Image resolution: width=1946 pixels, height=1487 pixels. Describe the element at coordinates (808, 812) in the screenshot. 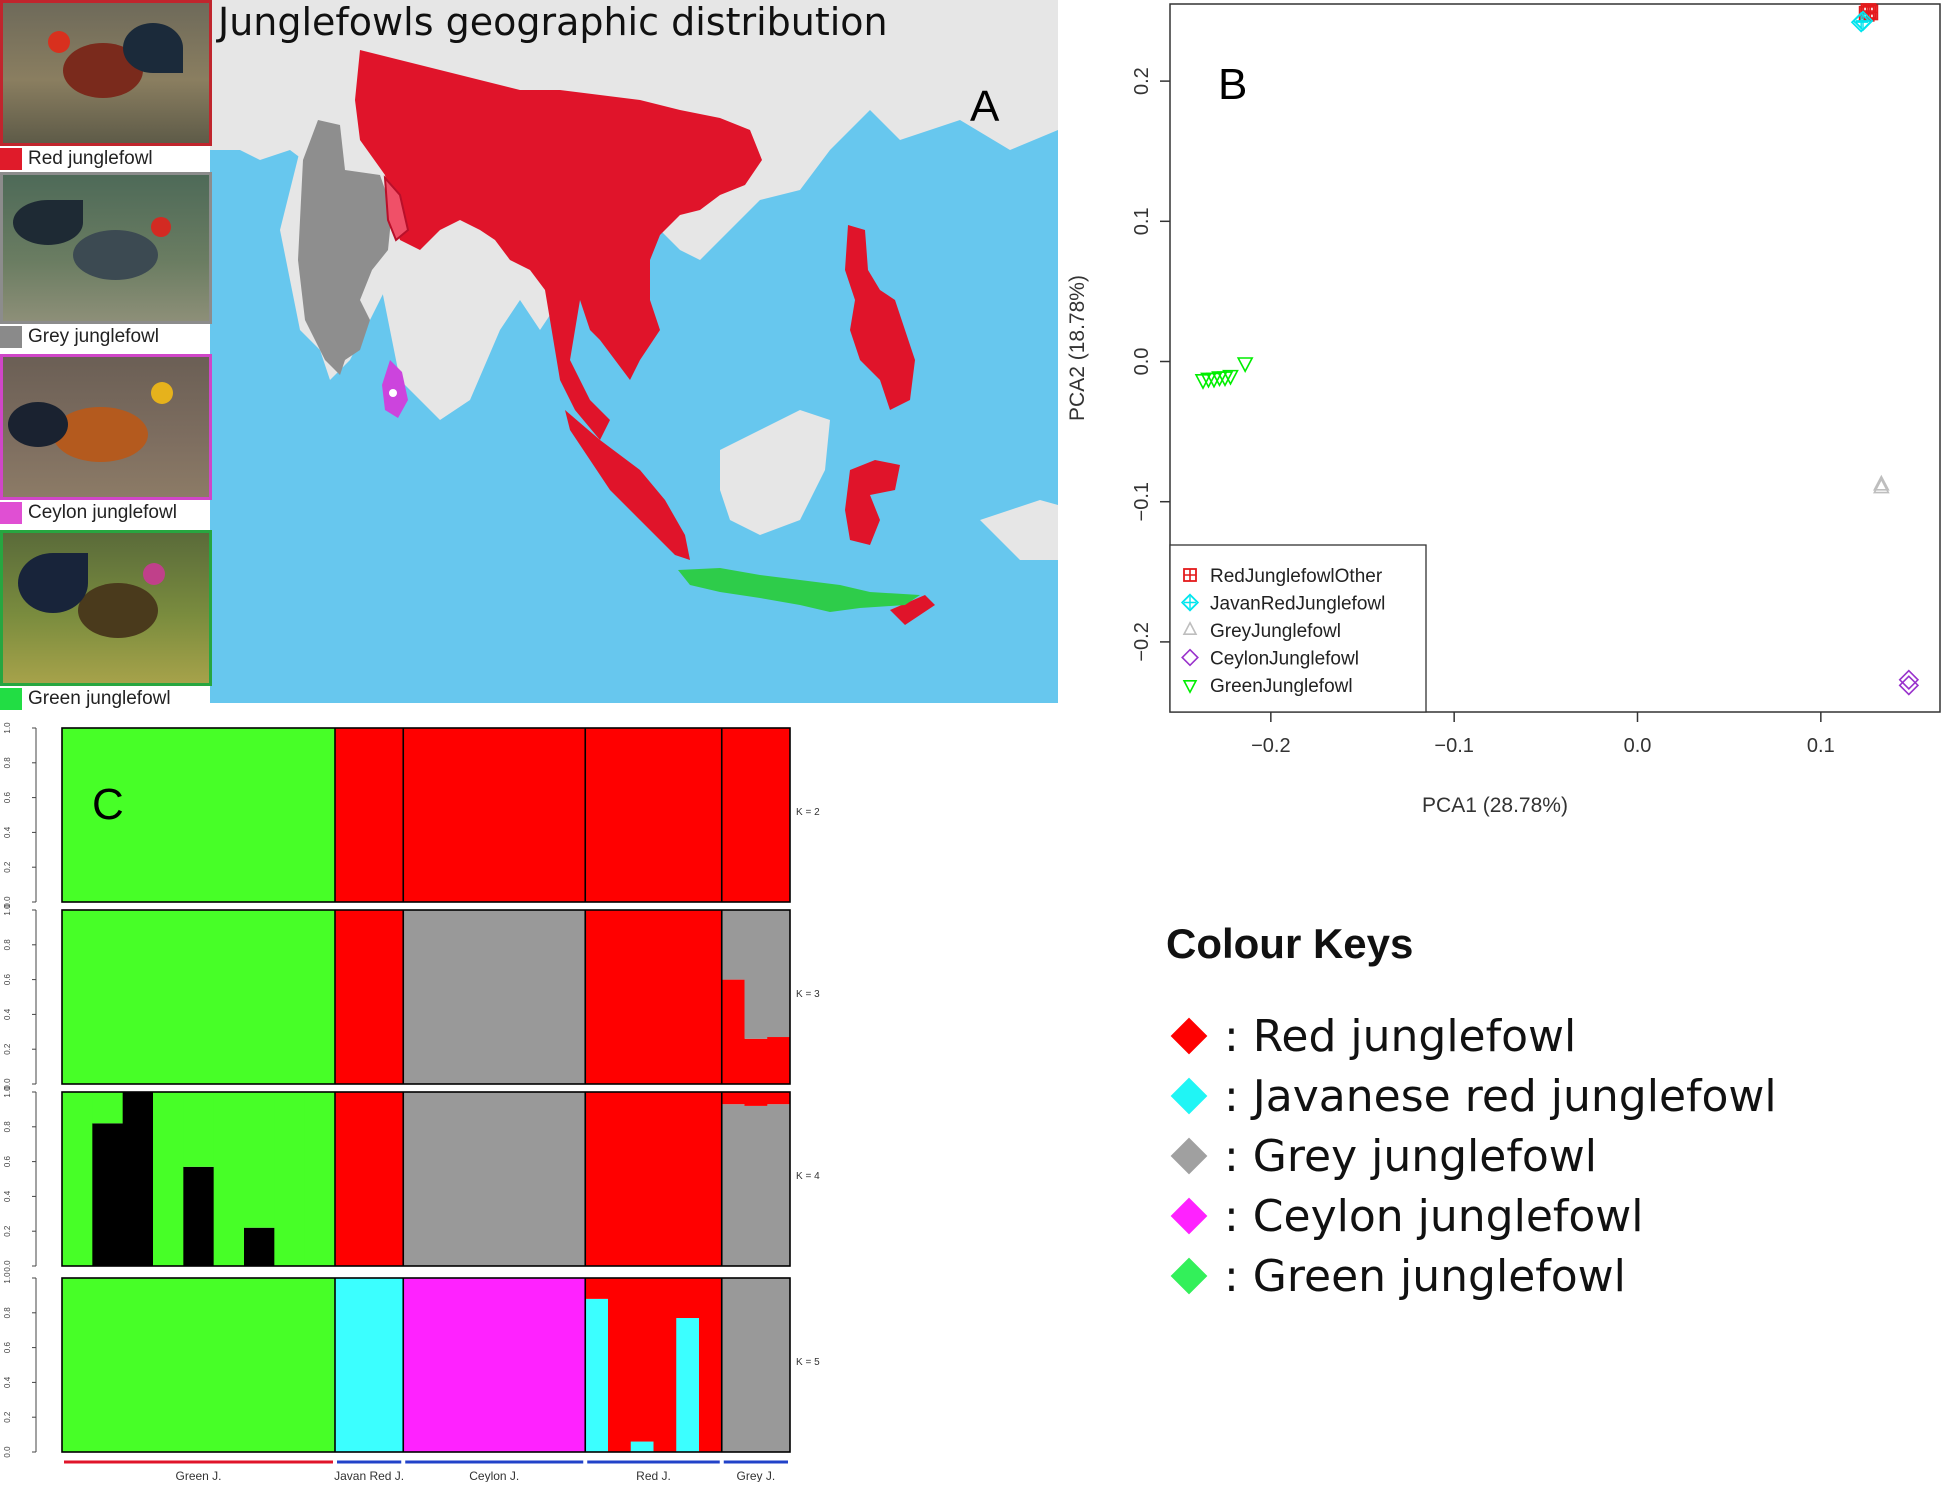

I see `k-label: K = 2` at that location.